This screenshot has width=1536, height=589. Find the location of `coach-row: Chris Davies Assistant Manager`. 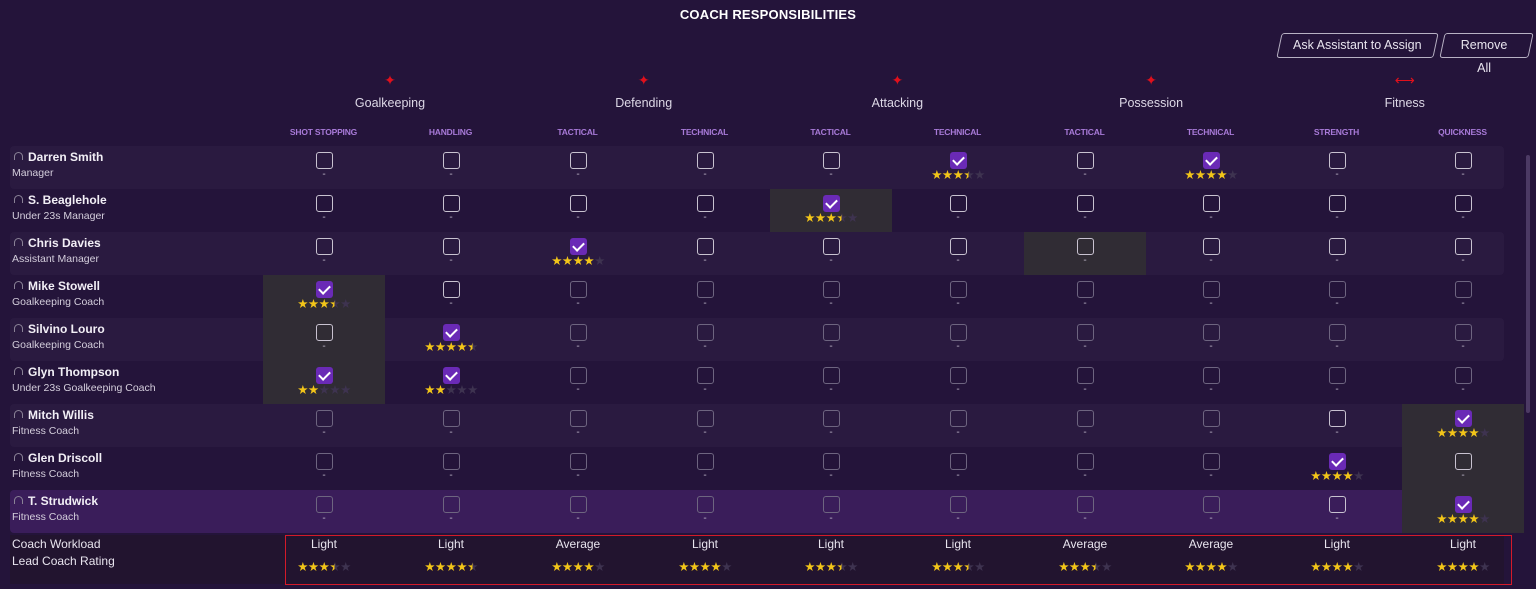

coach-row: Chris Davies Assistant Manager is located at coordinates (757, 253).